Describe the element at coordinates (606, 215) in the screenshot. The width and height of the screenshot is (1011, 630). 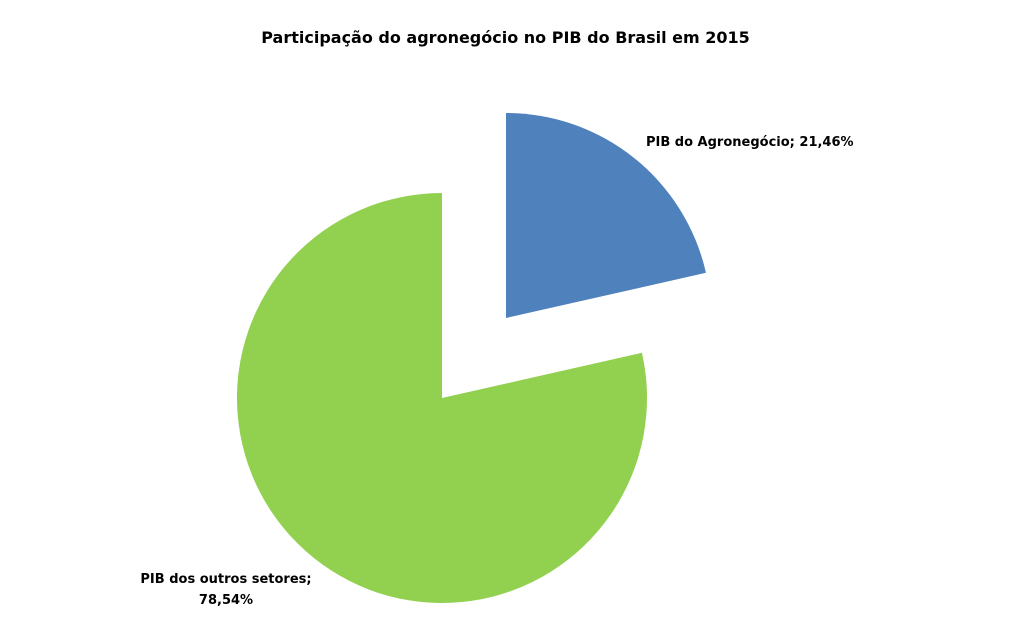
I see `pie-slice-agronegocio` at that location.